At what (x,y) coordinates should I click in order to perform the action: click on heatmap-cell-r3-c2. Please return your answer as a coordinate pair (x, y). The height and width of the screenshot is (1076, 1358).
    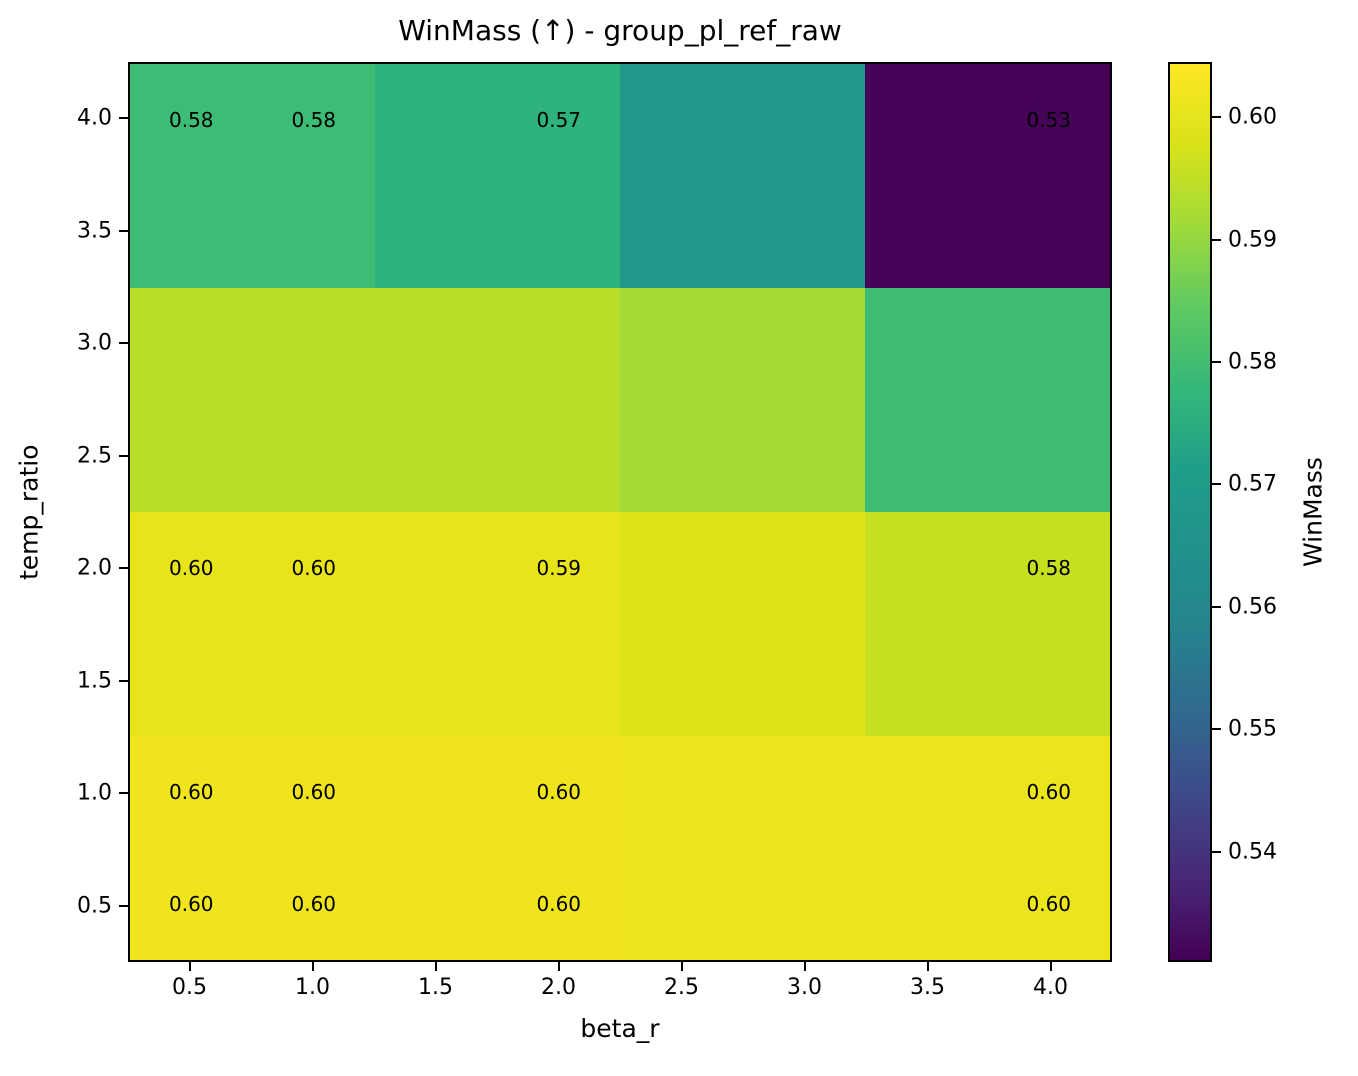
    Looking at the image, I should click on (743, 848).